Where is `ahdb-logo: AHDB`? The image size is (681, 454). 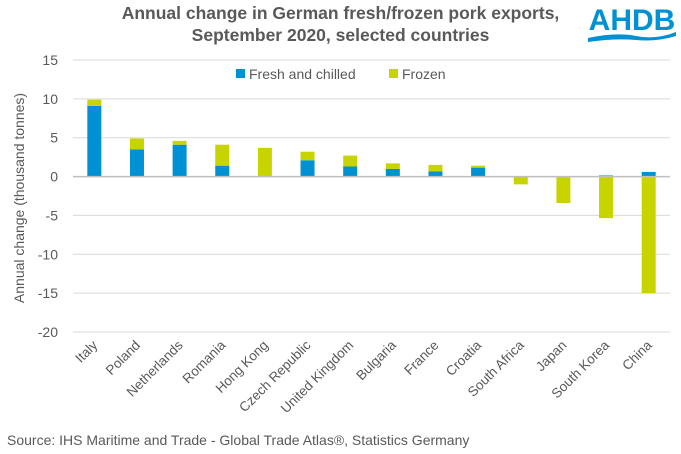
ahdb-logo: AHDB is located at coordinates (632, 23).